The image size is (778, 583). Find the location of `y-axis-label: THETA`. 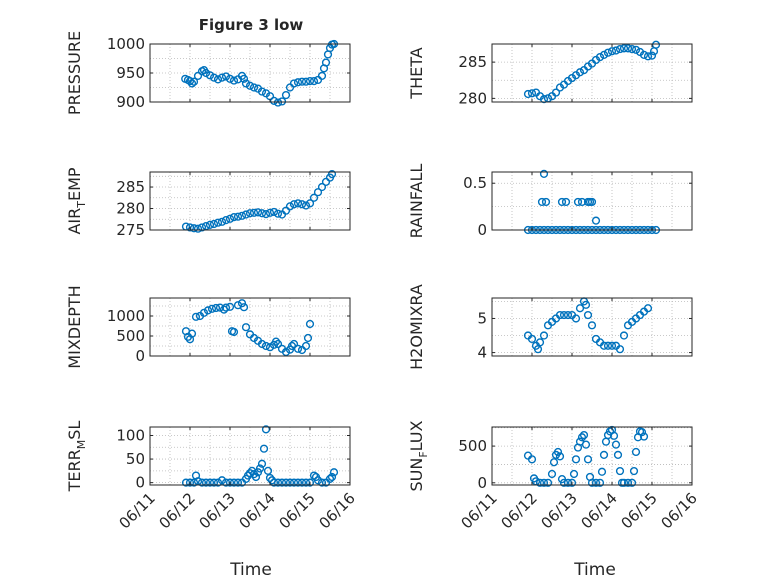

y-axis-label: THETA is located at coordinates (416, 73).